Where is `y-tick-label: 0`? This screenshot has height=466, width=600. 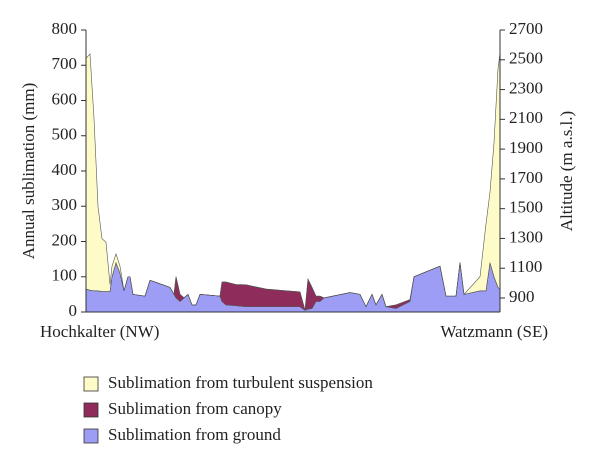 y-tick-label: 0 is located at coordinates (73, 310).